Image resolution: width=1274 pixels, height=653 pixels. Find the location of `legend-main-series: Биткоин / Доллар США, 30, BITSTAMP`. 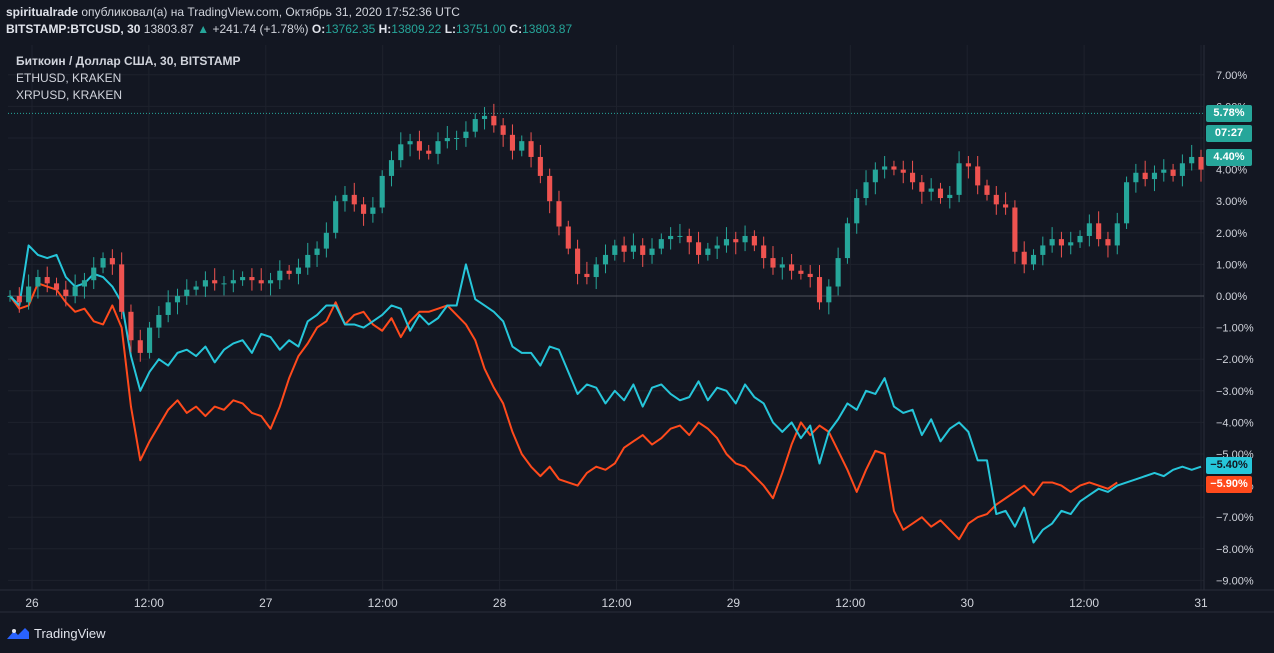

legend-main-series: Биткоин / Доллар США, 30, BITSTAMP is located at coordinates (128, 61).